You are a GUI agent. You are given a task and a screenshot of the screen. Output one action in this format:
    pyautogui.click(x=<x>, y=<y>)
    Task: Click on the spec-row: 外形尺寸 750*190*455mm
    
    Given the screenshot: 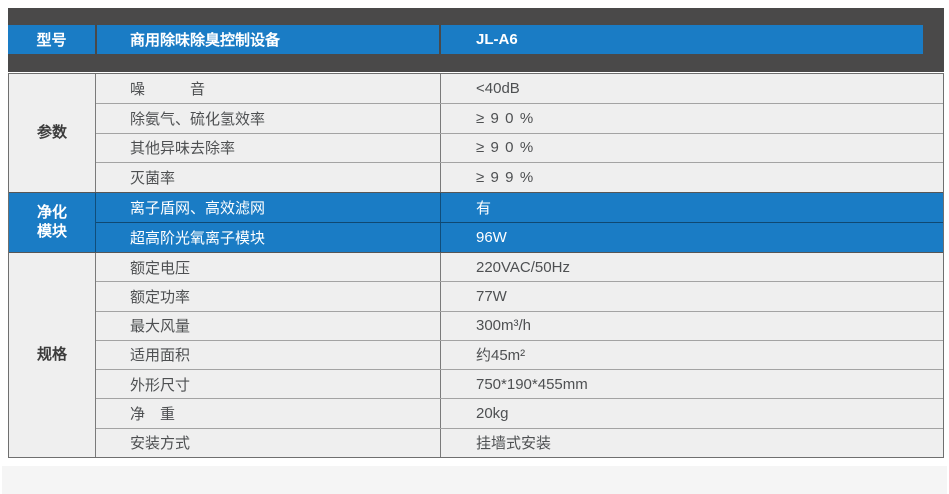 What is the action you would take?
    pyautogui.click(x=519, y=384)
    